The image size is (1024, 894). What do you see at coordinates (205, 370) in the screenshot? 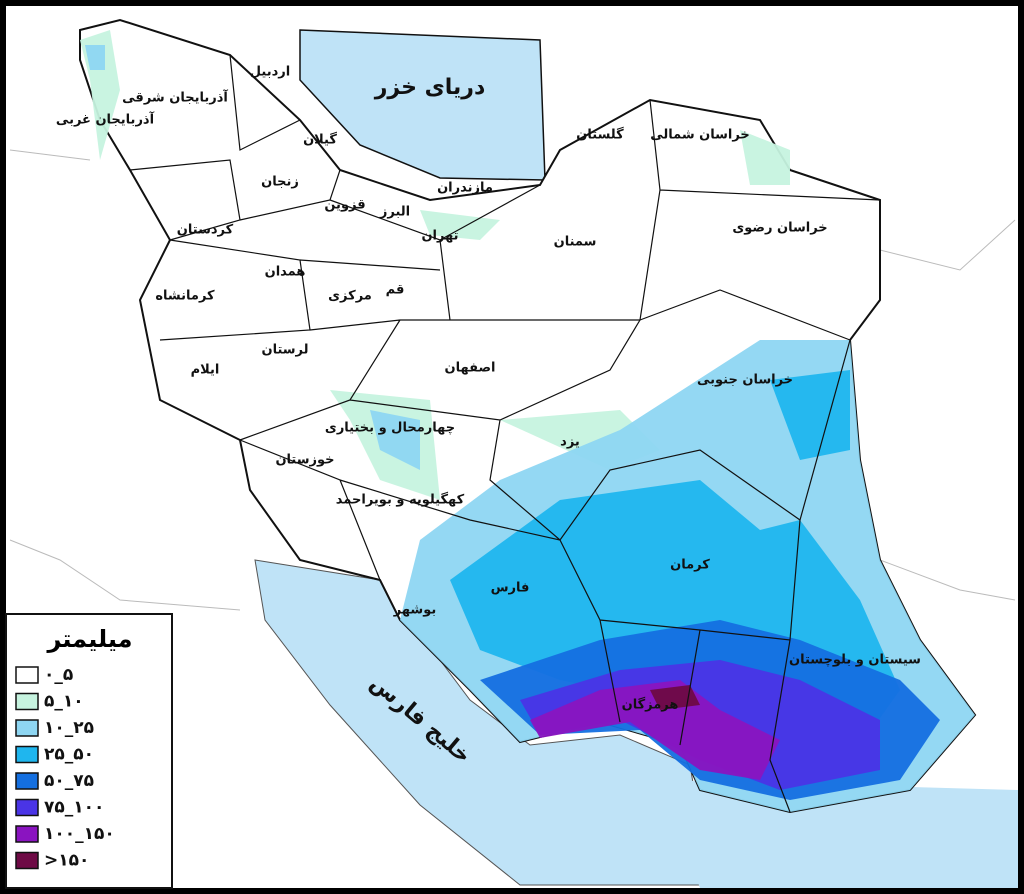
I see `province-label: ایلام` at bounding box center [205, 370].